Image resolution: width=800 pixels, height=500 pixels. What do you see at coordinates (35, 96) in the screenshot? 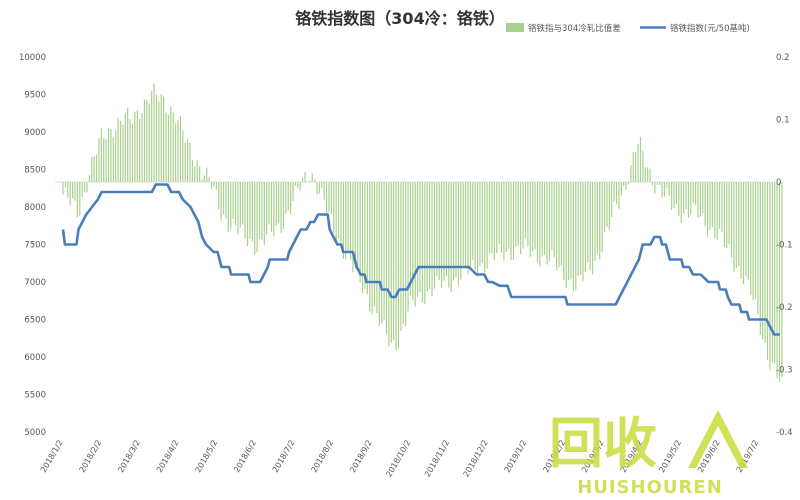
I see `left-tick-label: 9500` at bounding box center [35, 96].